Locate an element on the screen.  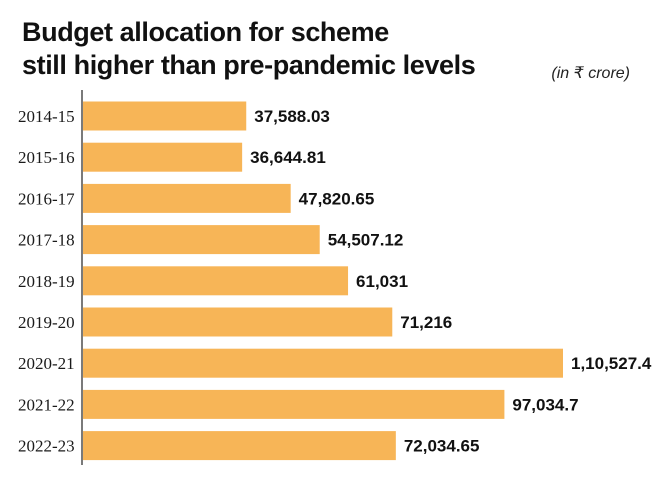
value-label: 47,820.65 is located at coordinates (337, 198).